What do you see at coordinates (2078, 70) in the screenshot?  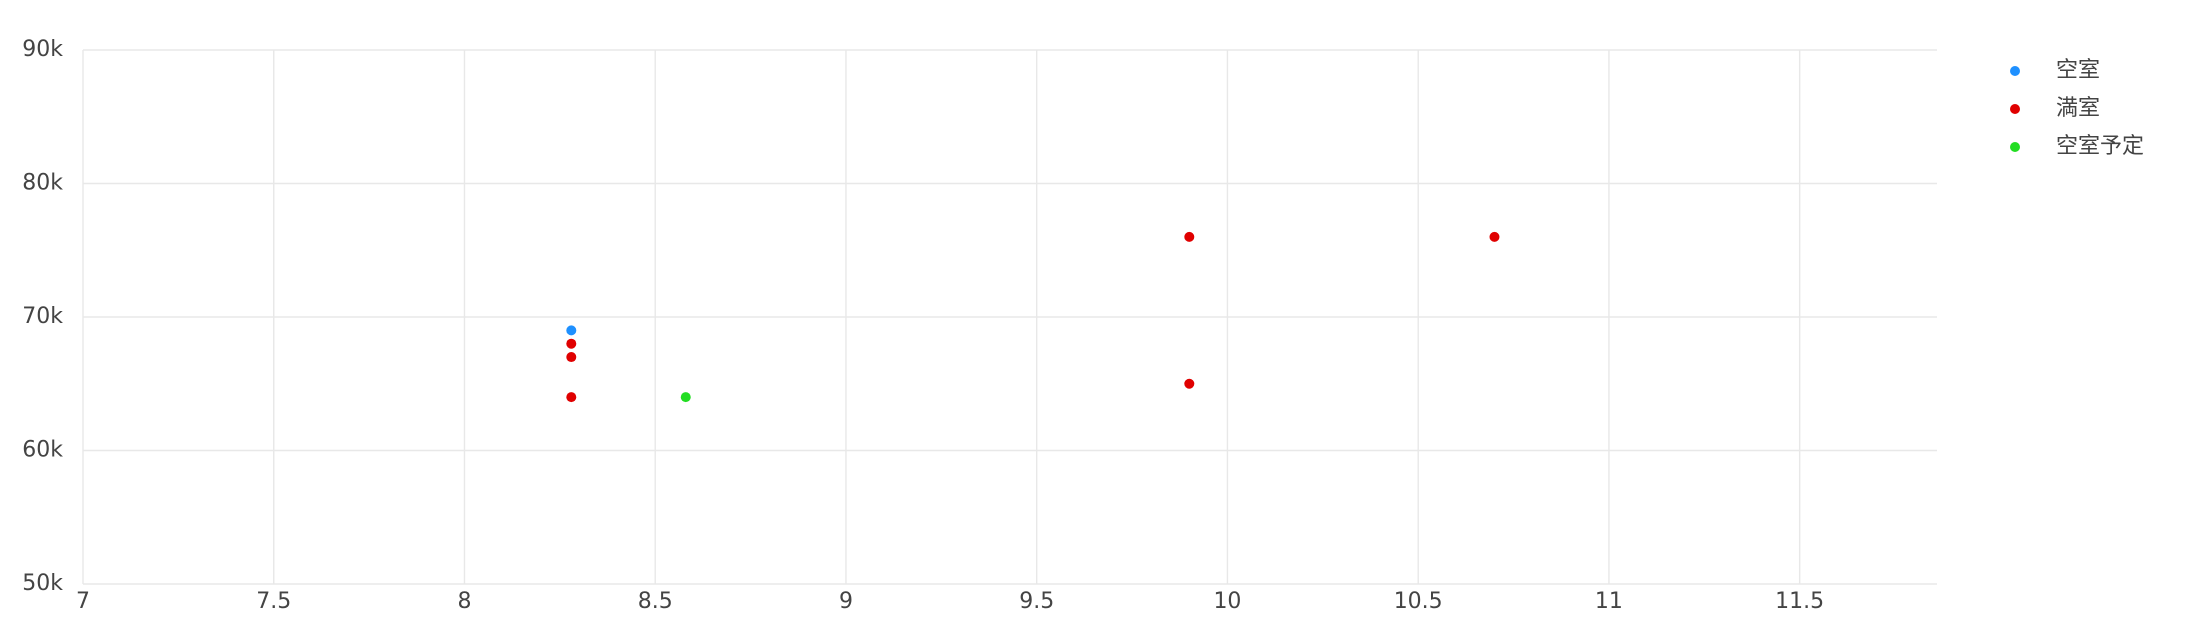 I see `legend-label: 空室` at bounding box center [2078, 70].